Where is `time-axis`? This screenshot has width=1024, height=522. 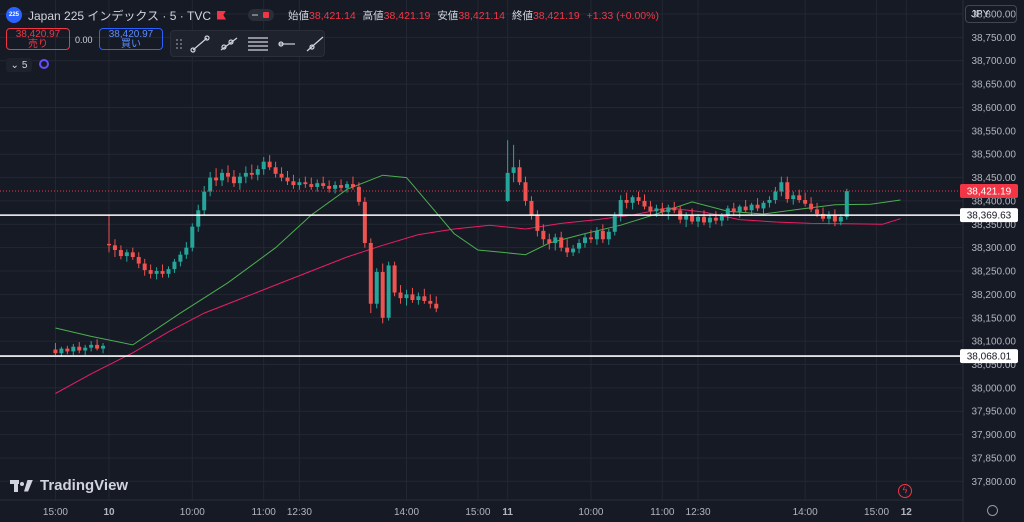 time-axis is located at coordinates (481, 511).